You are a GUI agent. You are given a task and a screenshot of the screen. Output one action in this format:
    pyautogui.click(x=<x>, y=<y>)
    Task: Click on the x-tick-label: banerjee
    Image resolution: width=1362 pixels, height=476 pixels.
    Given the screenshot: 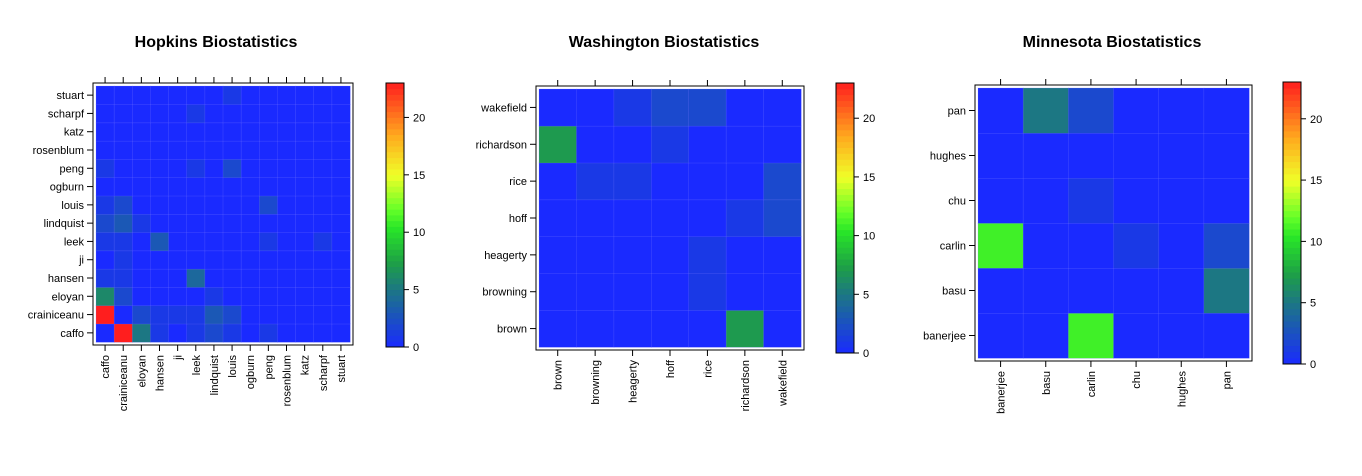 What is the action you would take?
    pyautogui.click(x=1002, y=392)
    